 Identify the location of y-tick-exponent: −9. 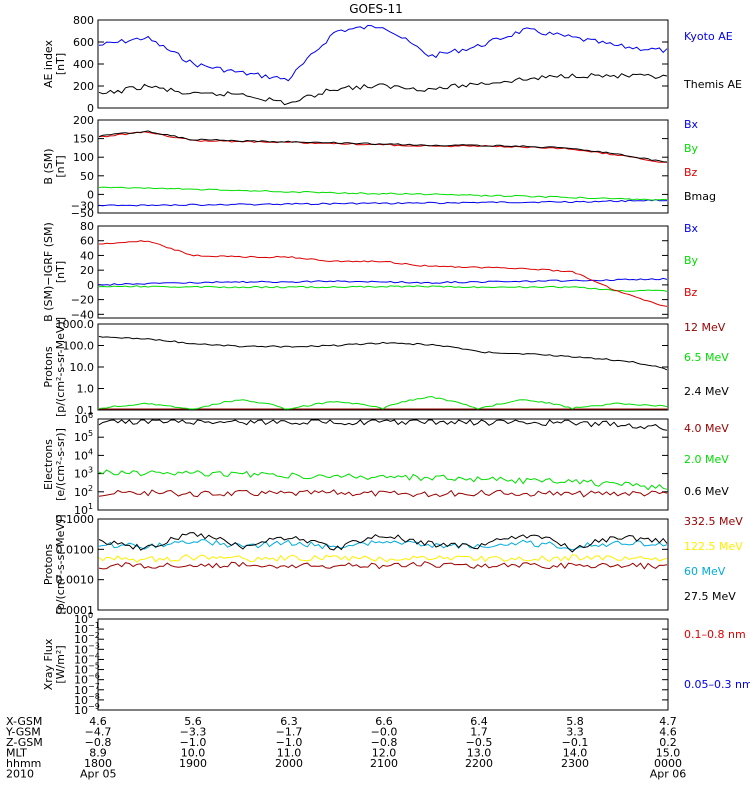
(94, 706).